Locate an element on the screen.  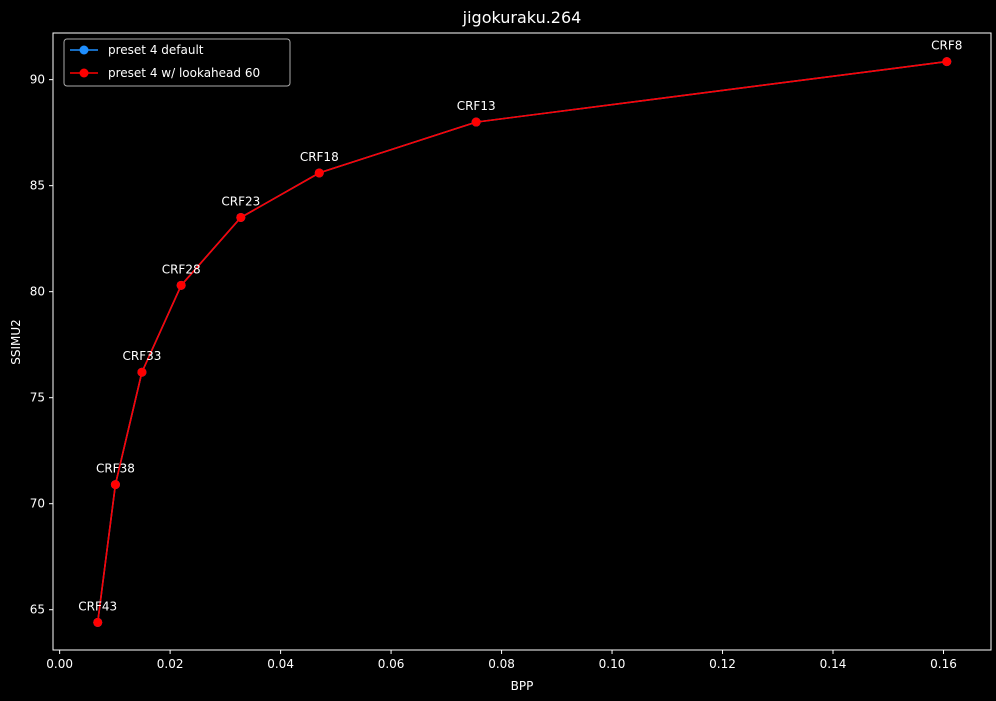
x-tick-label: 0.06 is located at coordinates (391, 664).